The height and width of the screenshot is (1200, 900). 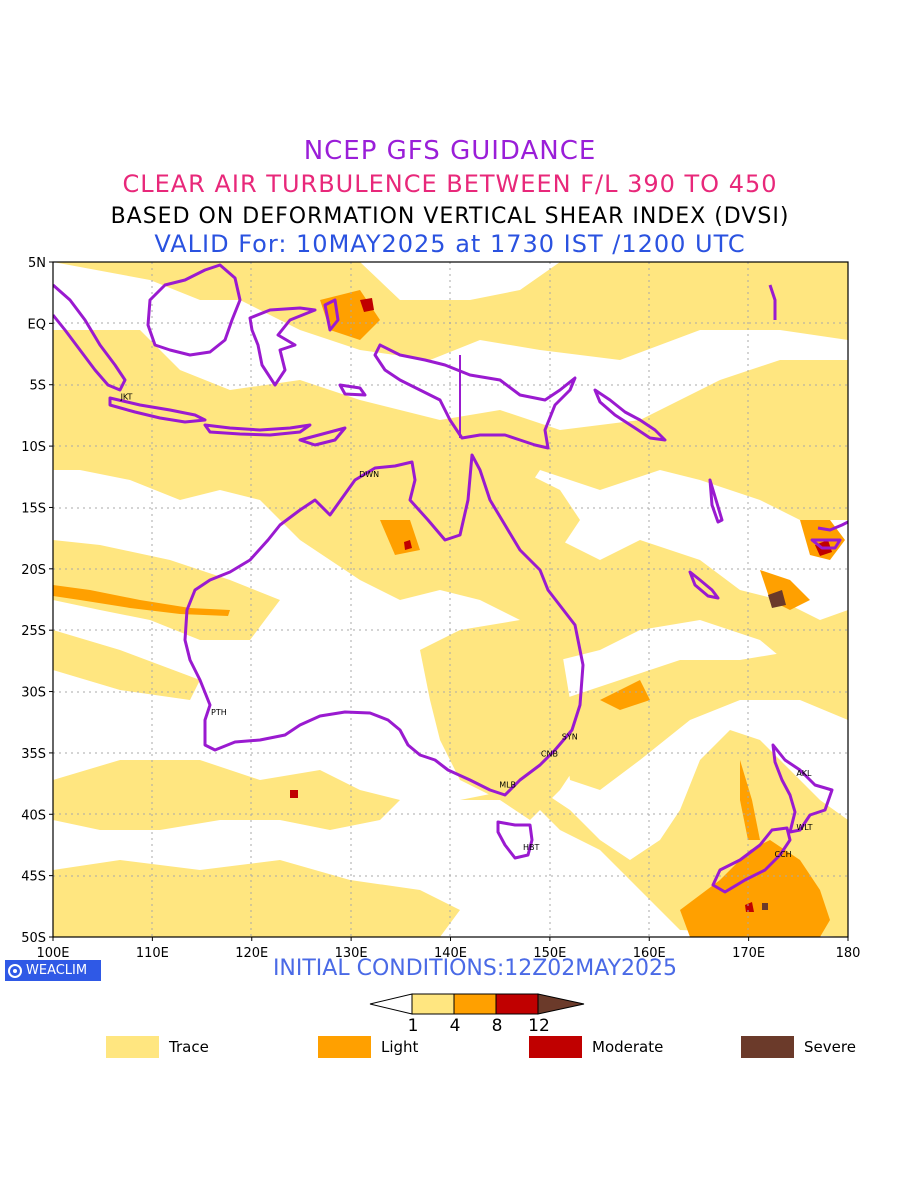 I want to click on moluccas-coast, so click(x=331, y=315).